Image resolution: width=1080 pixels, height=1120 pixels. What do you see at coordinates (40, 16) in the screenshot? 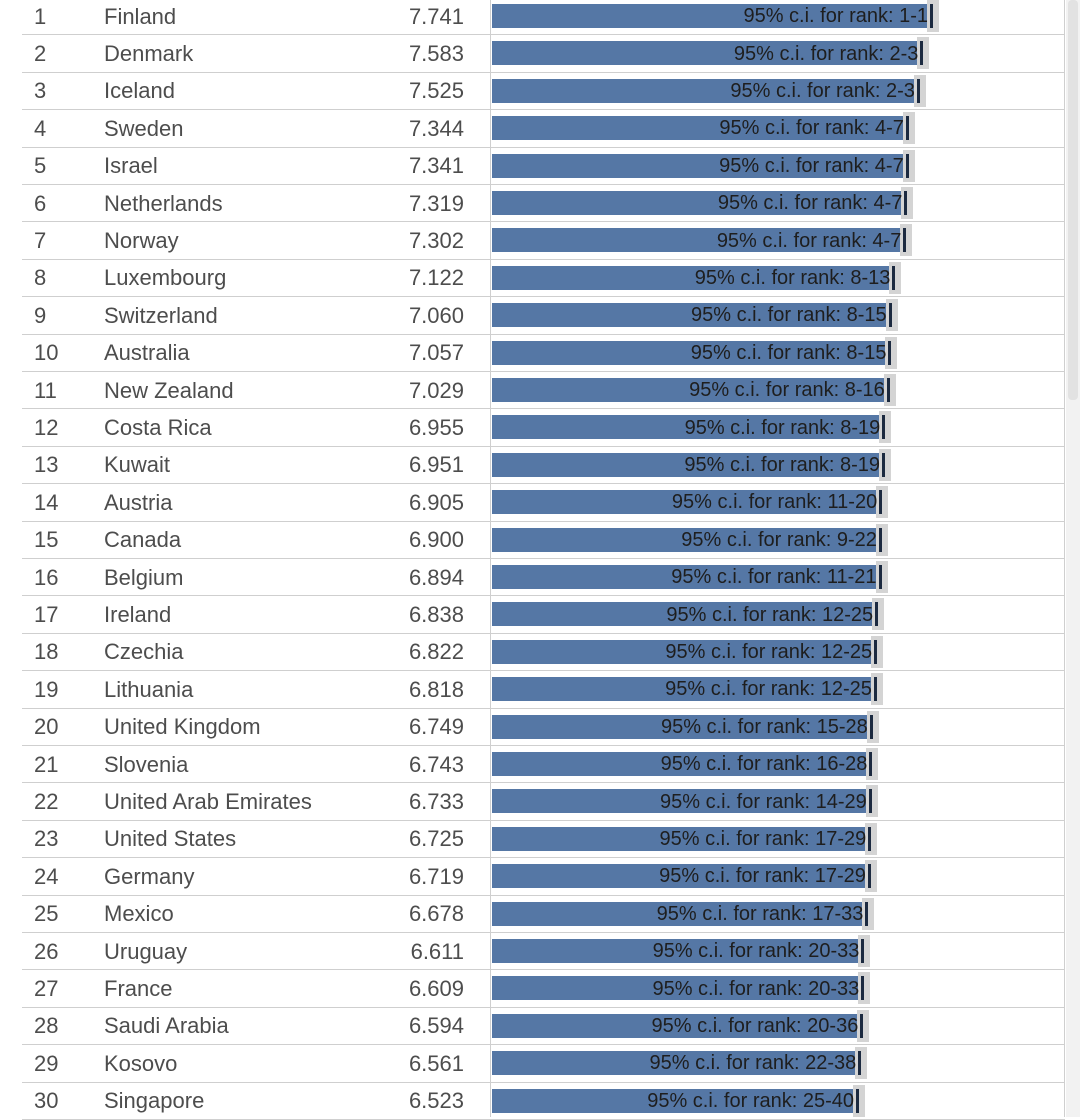
I see `rank-cell: 1` at bounding box center [40, 16].